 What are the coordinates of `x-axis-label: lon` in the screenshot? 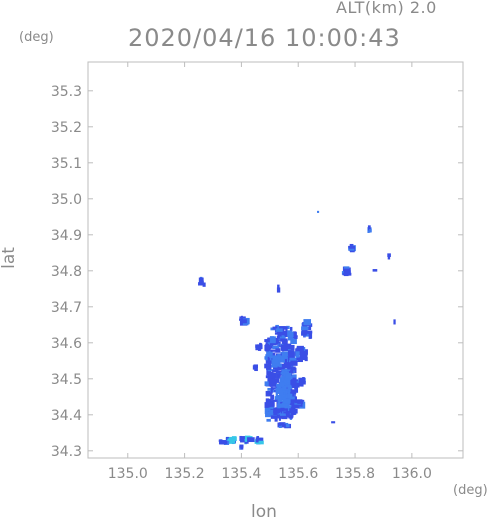 It's located at (264, 512).